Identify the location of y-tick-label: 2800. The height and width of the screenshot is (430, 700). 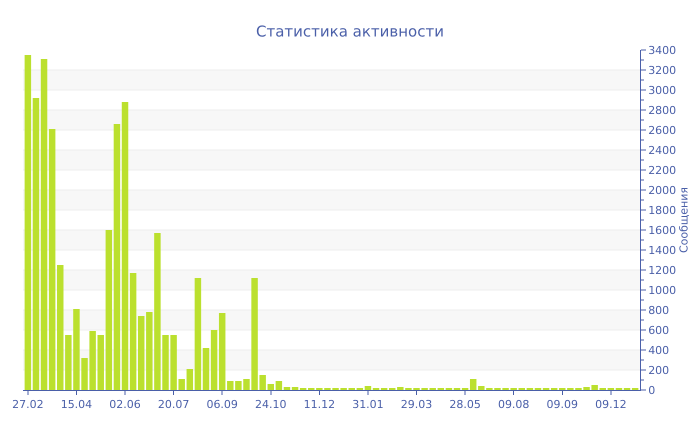
(662, 110).